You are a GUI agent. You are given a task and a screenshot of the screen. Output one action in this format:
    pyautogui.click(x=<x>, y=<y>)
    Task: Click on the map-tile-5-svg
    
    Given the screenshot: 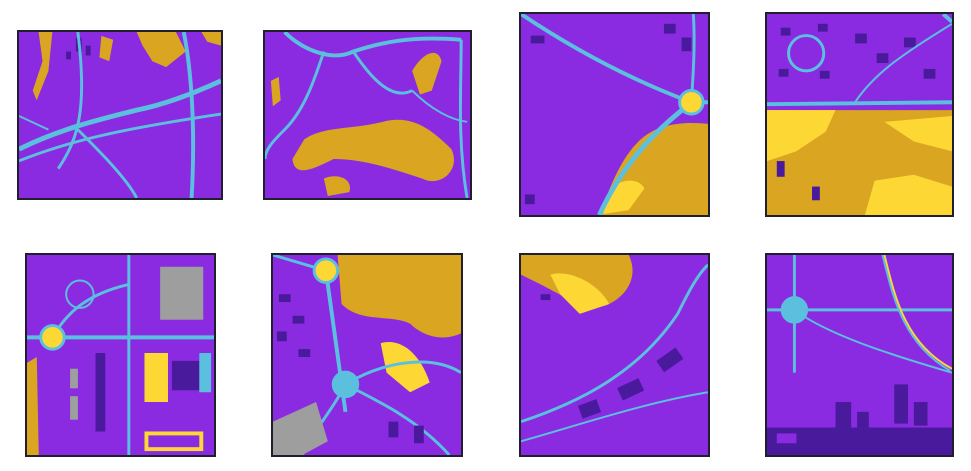 What is the action you would take?
    pyautogui.click(x=120, y=355)
    